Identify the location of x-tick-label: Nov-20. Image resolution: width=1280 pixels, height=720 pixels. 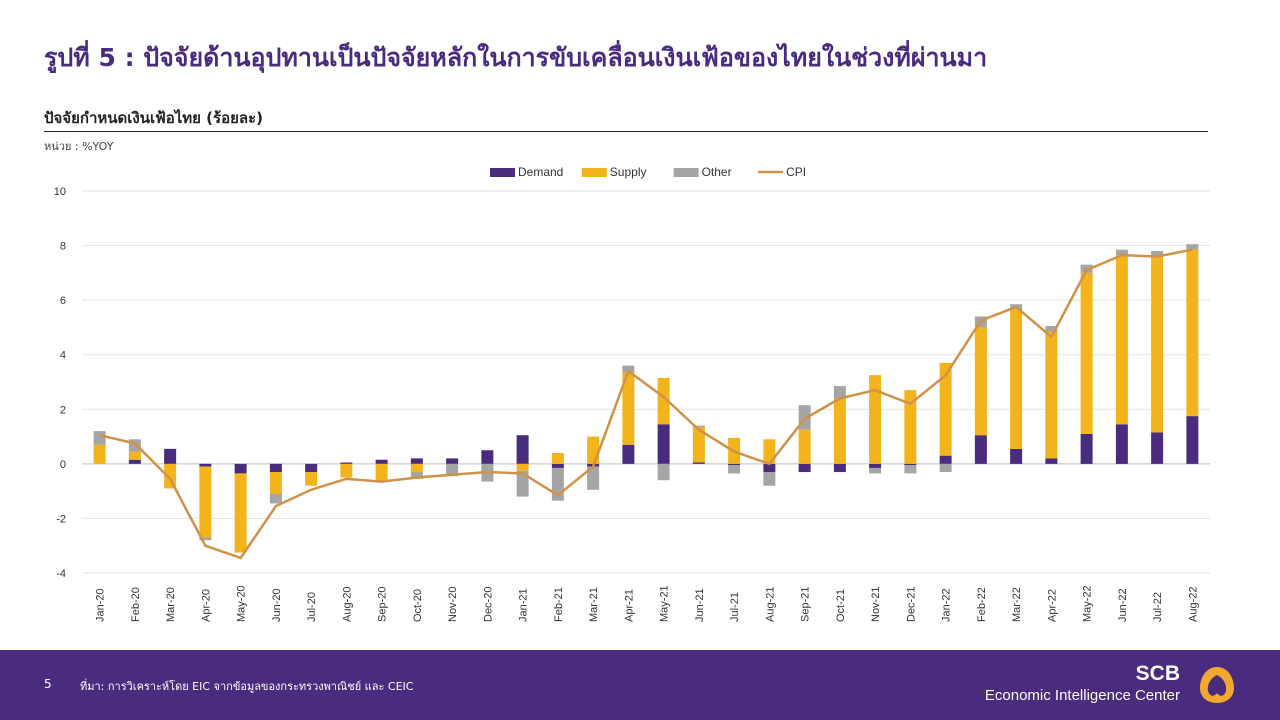
(453, 604).